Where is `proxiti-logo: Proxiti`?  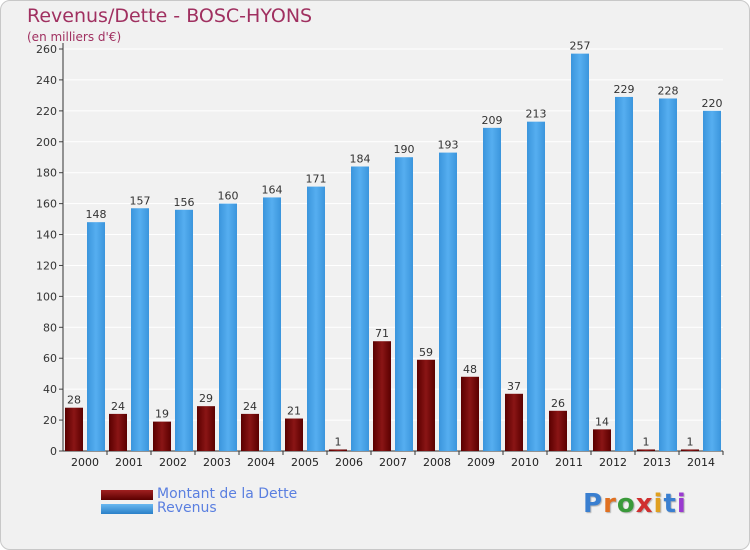
proxiti-logo: Proxiti is located at coordinates (635, 504).